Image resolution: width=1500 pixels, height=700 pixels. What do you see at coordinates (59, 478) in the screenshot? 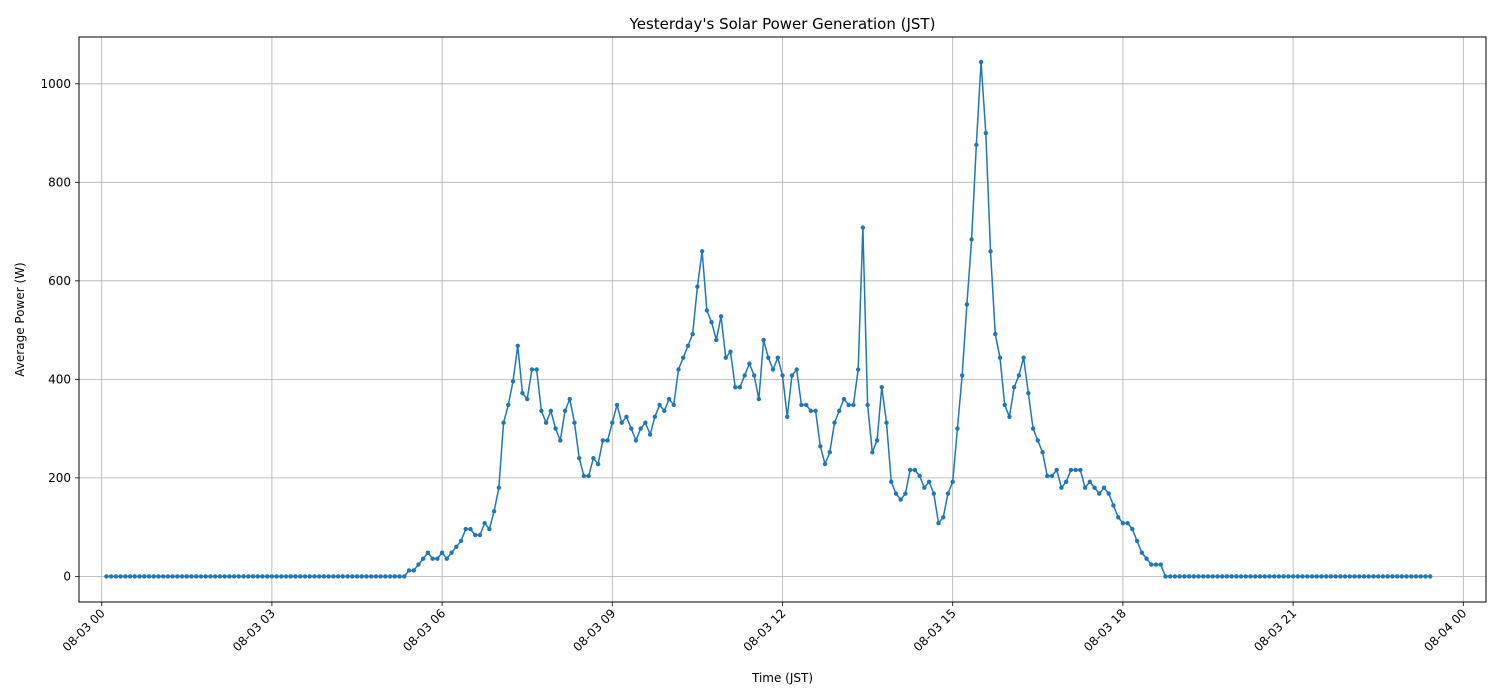
I see `y-tick-label: 200` at bounding box center [59, 478].